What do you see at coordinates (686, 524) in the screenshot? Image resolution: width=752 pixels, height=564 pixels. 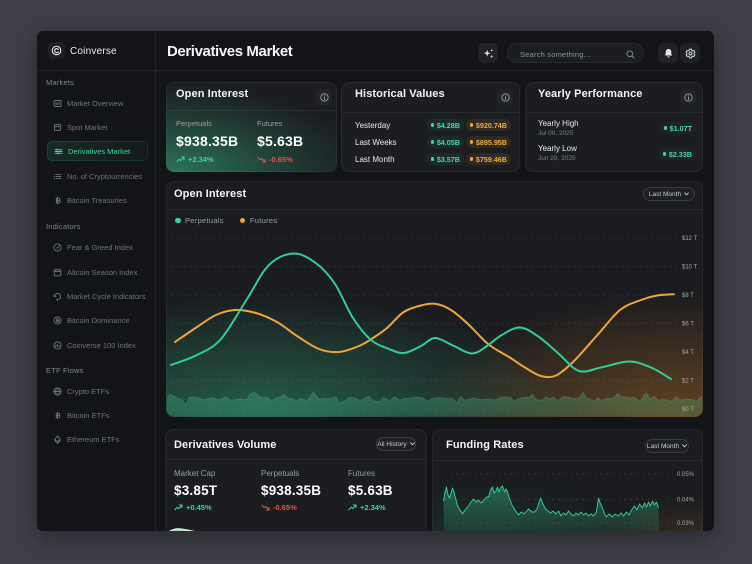 I see `svg-text: 0.03%` at bounding box center [686, 524].